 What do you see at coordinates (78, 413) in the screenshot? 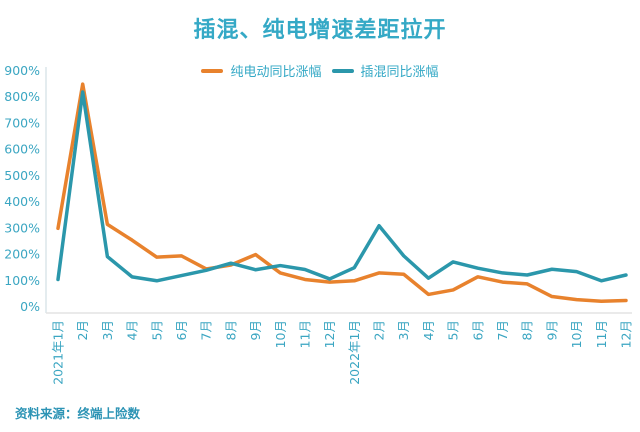
I see `source-note: 资料来源：终端上险数` at bounding box center [78, 413].